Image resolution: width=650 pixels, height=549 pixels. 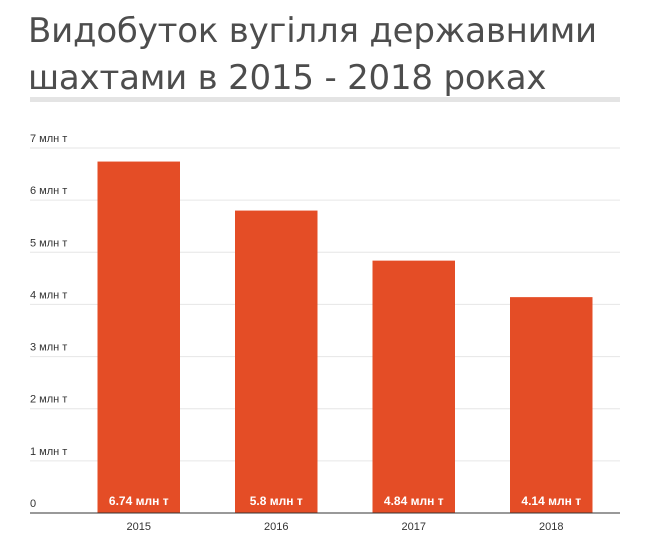 What do you see at coordinates (48, 348) in the screenshot?
I see `y-tick-label: 3 млн т` at bounding box center [48, 348].